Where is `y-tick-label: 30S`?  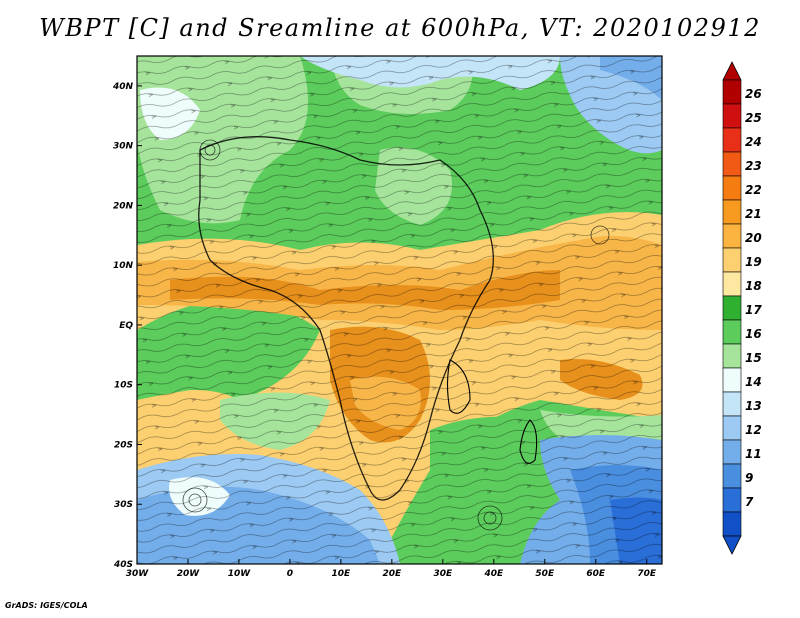 y-tick-label: 30S is located at coordinates (123, 505).